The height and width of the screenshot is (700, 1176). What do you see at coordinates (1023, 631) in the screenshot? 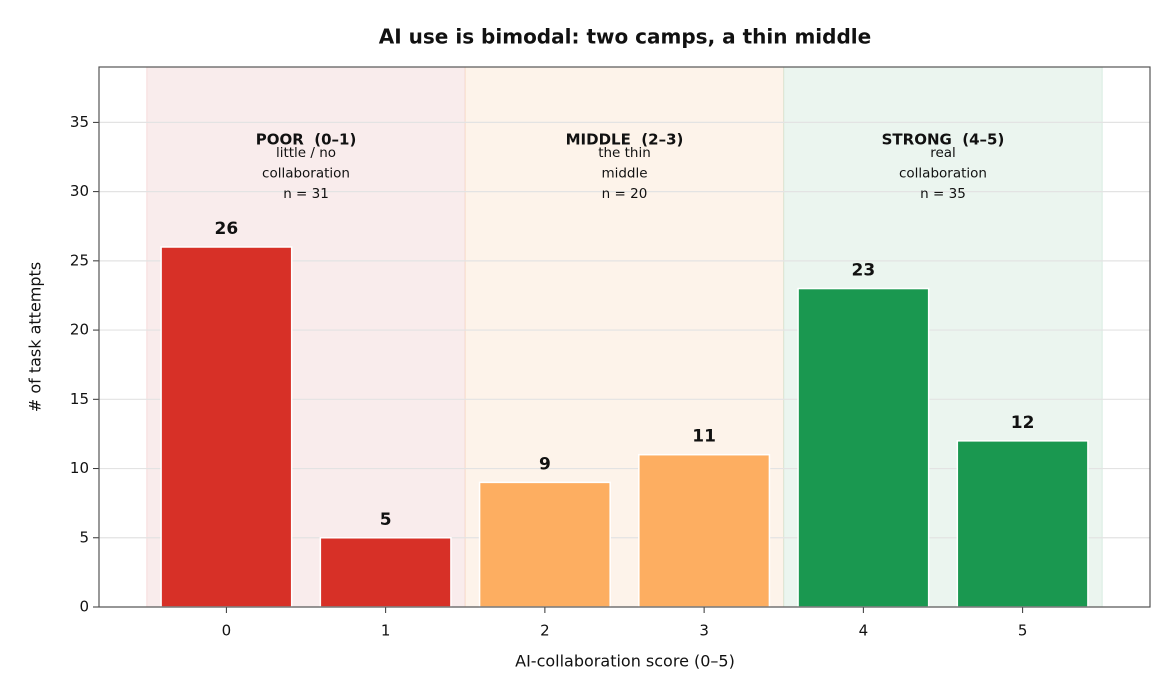
I see `x-tick-label: 5` at bounding box center [1023, 631].